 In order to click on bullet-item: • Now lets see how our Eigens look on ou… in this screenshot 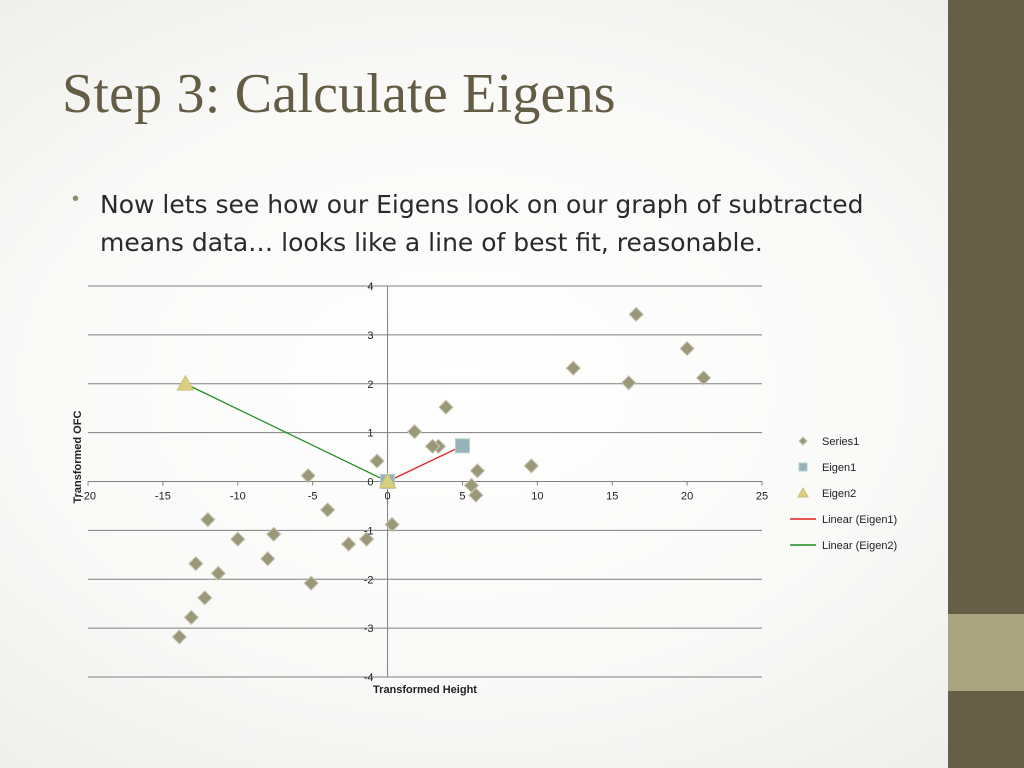, I will do `click(487, 224)`.